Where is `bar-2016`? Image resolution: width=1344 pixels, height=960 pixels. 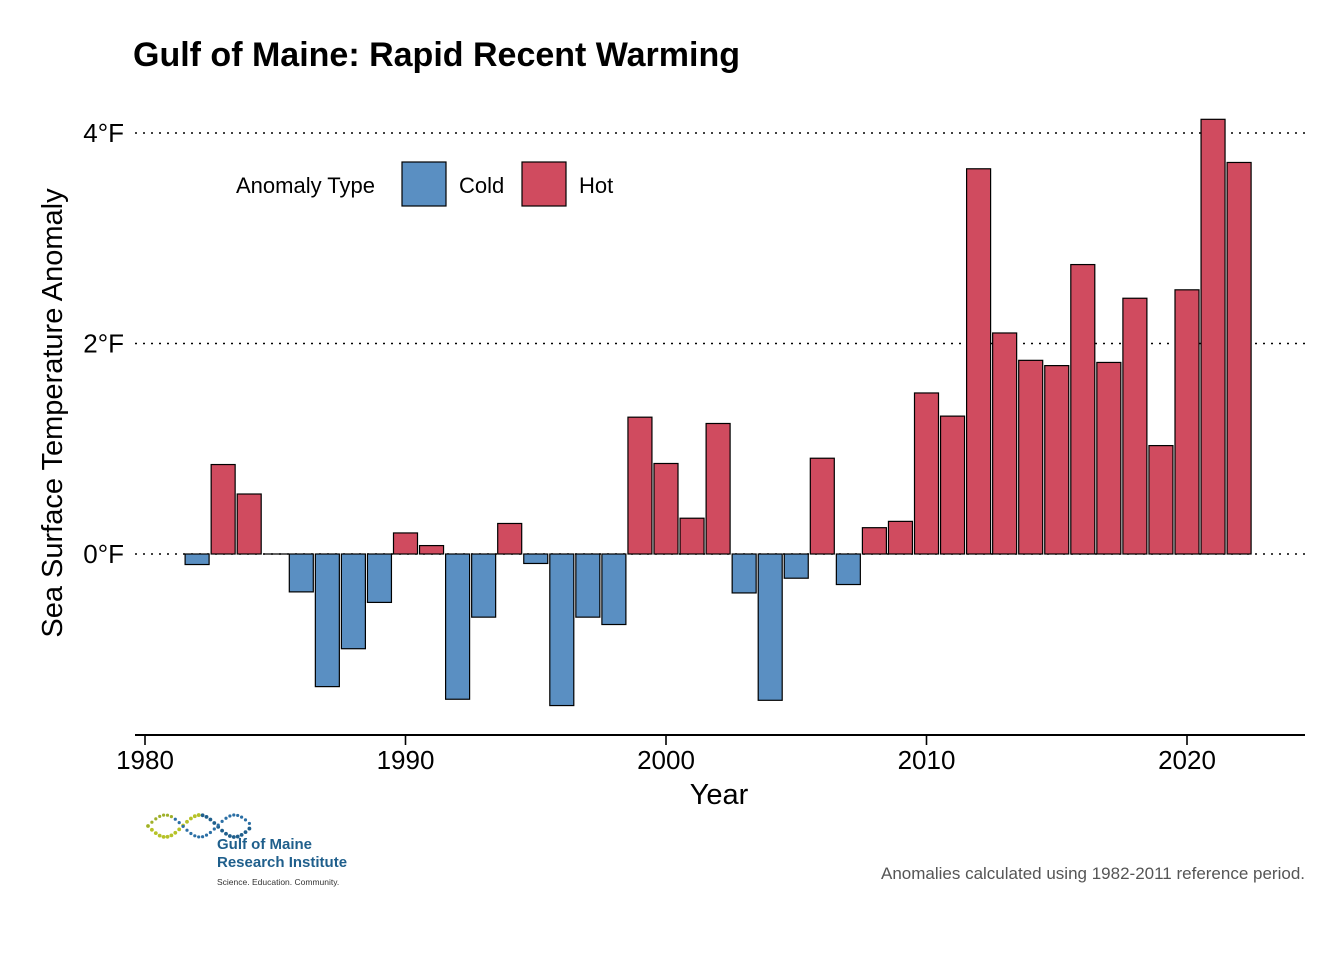
bar-2016 is located at coordinates (1083, 409).